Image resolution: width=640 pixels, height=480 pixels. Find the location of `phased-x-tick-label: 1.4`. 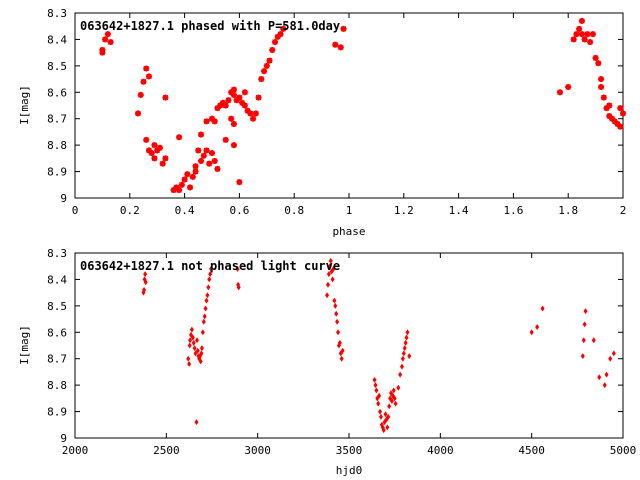

phased-x-tick-label: 1.4 is located at coordinates (459, 210).